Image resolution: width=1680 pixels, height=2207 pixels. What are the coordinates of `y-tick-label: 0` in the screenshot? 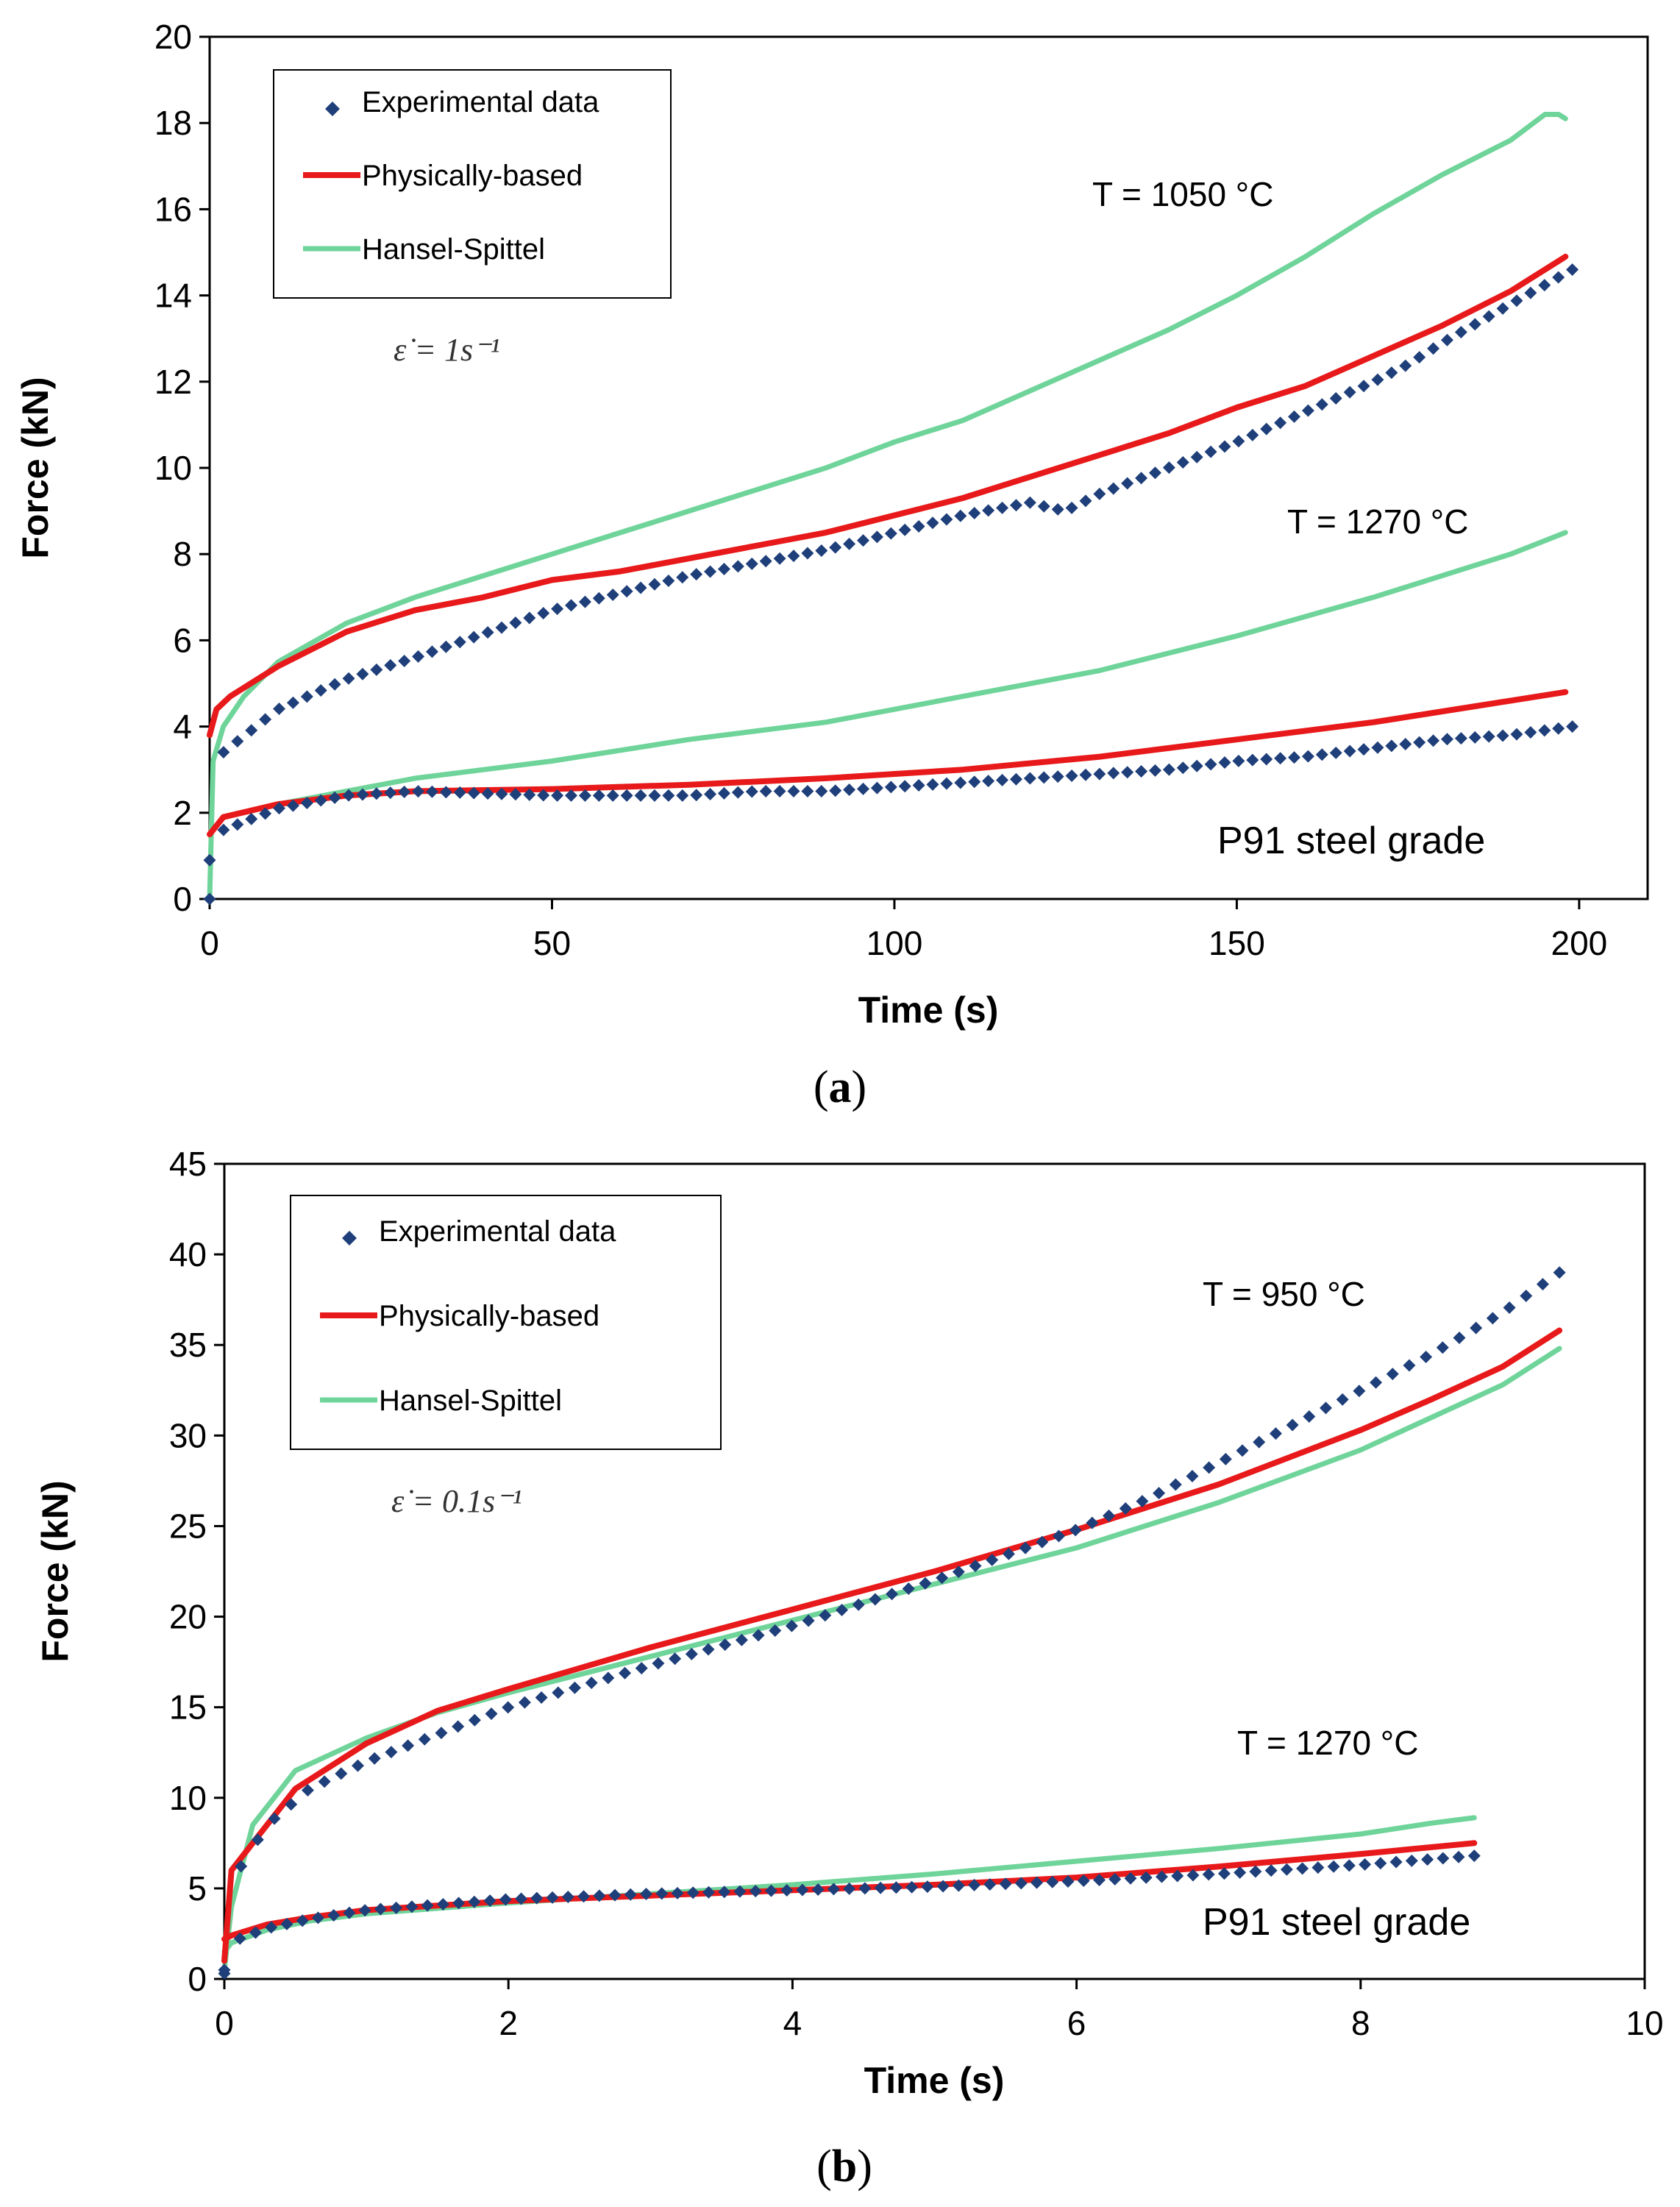 It's located at (198, 1979).